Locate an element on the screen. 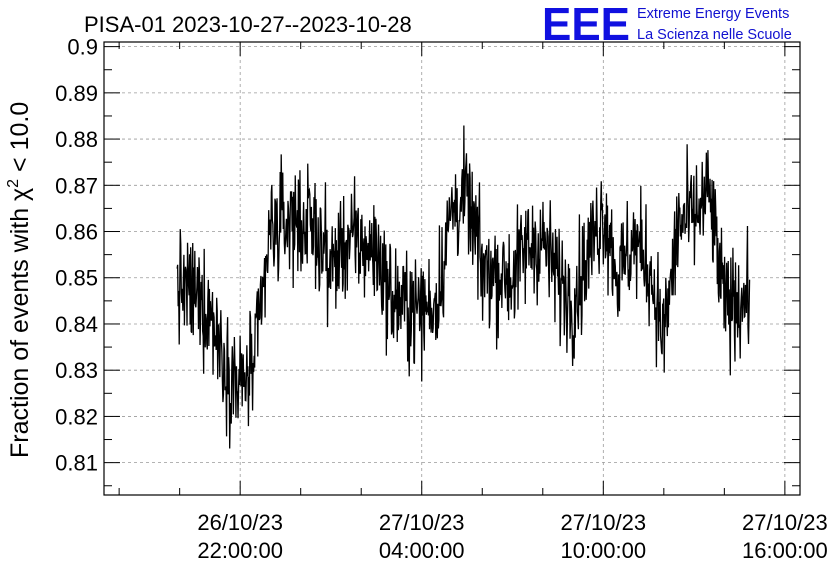 The image size is (836, 572). x-tick-label-date: 26/10/23 is located at coordinates (240, 522).